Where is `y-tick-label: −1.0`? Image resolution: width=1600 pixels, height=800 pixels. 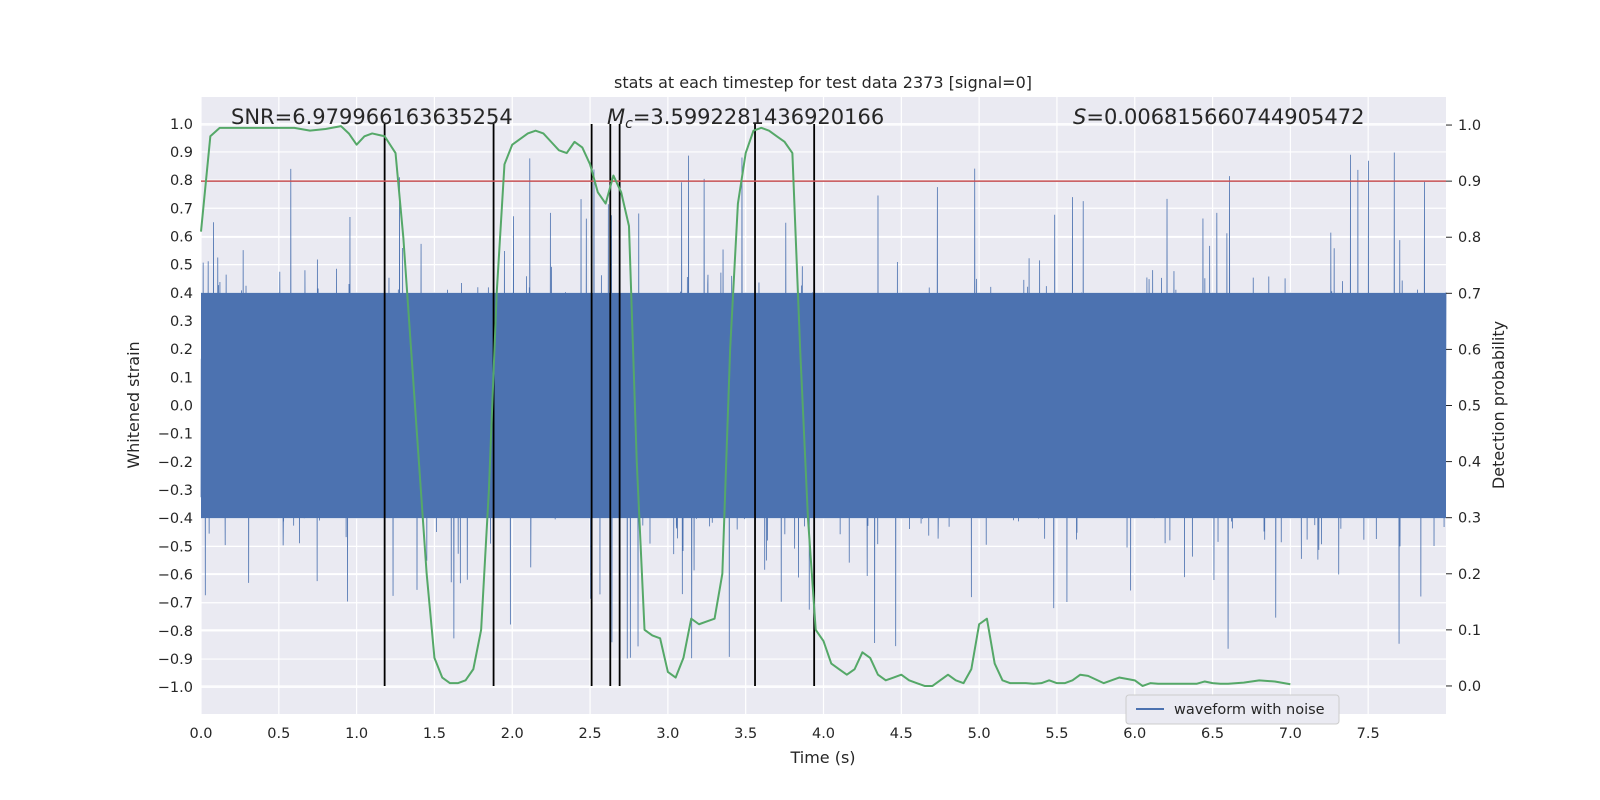 y-tick-label: −1.0 is located at coordinates (175, 688).